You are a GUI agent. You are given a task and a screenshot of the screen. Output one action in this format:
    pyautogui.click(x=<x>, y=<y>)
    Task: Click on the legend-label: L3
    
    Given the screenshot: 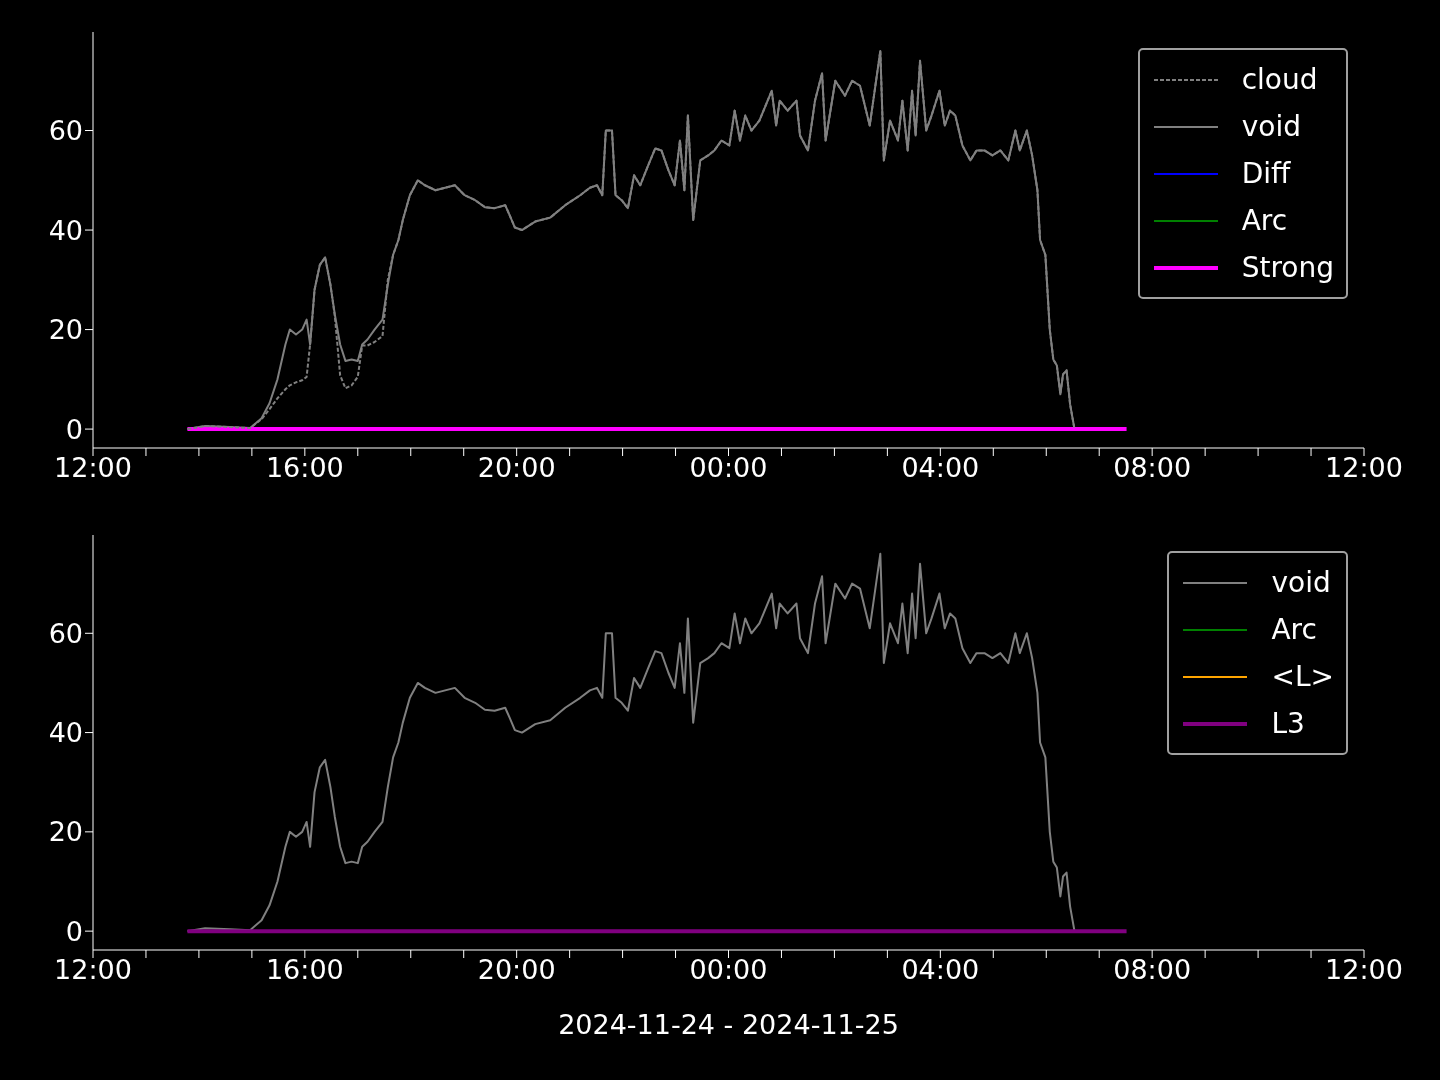 What is the action you would take?
    pyautogui.click(x=1288, y=723)
    